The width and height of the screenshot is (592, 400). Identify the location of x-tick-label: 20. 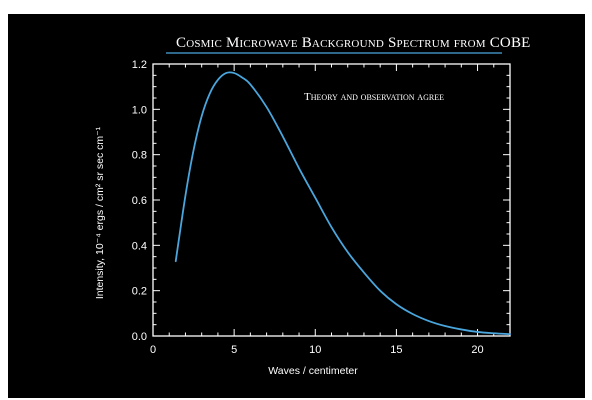
(477, 350).